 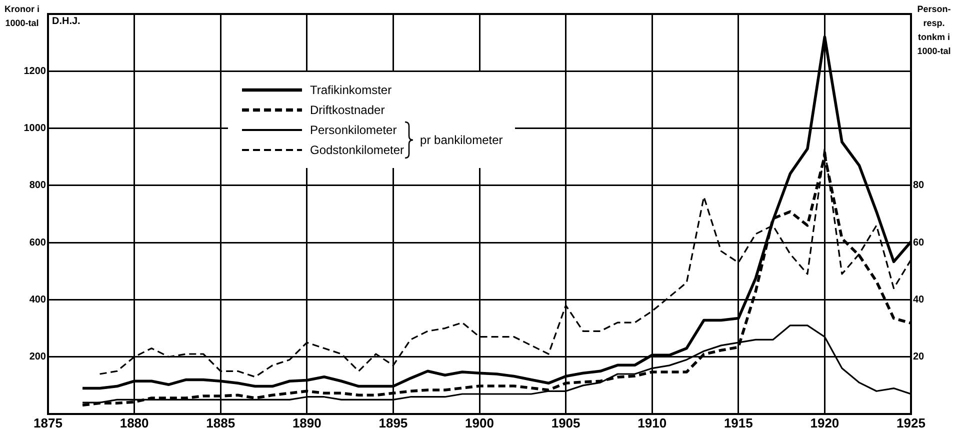 What do you see at coordinates (652, 422) in the screenshot?
I see `x-tick-label: 1910` at bounding box center [652, 422].